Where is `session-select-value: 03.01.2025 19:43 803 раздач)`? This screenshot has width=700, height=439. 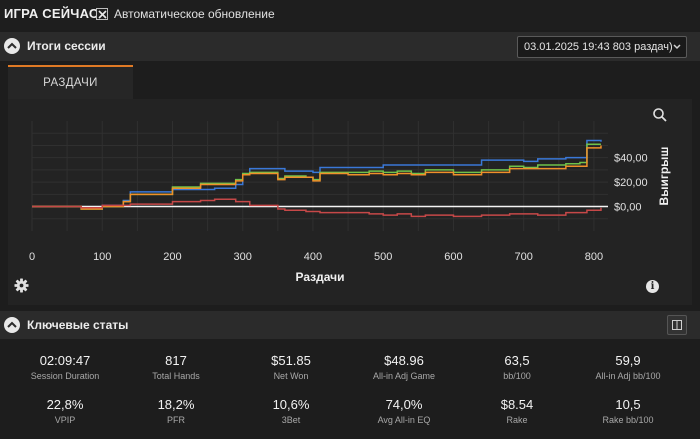 session-select-value: 03.01.2025 19:43 803 раздач) is located at coordinates (598, 47).